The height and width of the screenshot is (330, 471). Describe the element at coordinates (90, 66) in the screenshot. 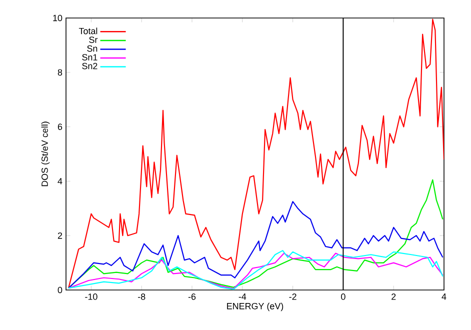

I see `legend-label: Sn2` at that location.